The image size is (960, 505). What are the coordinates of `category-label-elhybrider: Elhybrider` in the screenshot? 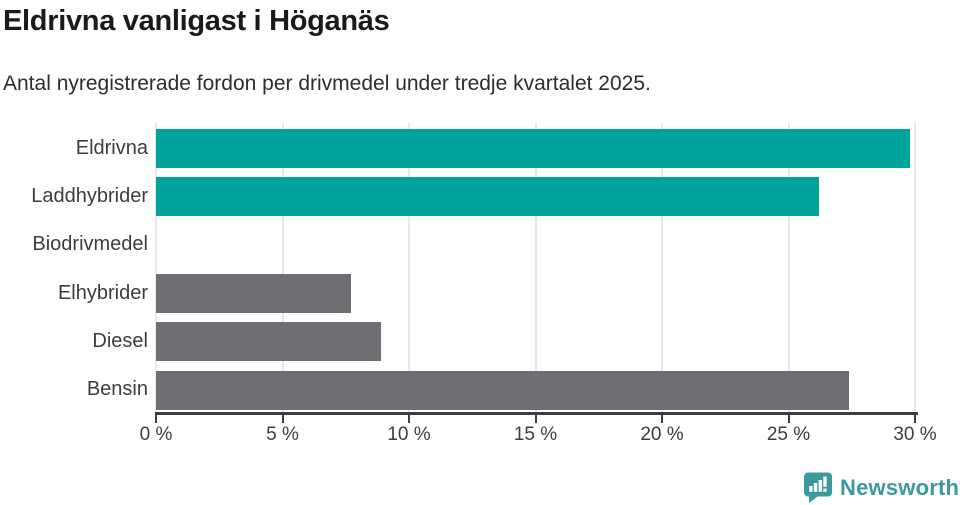 It's located at (102, 292).